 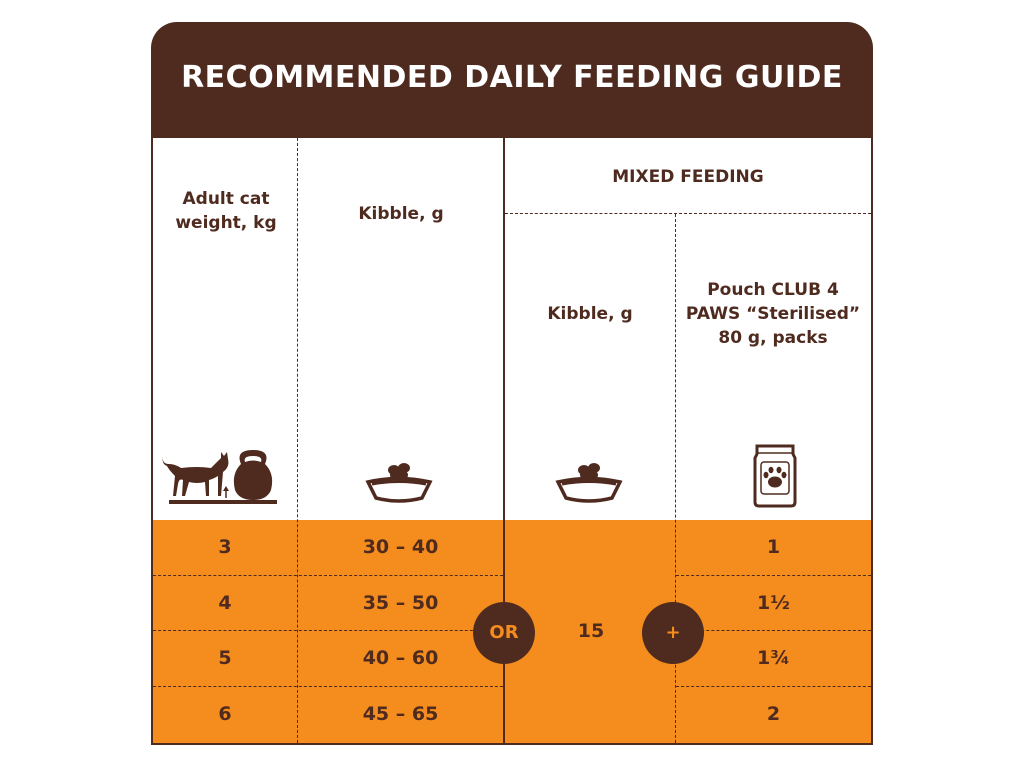 I want to click on frame-bottom, so click(x=512, y=744).